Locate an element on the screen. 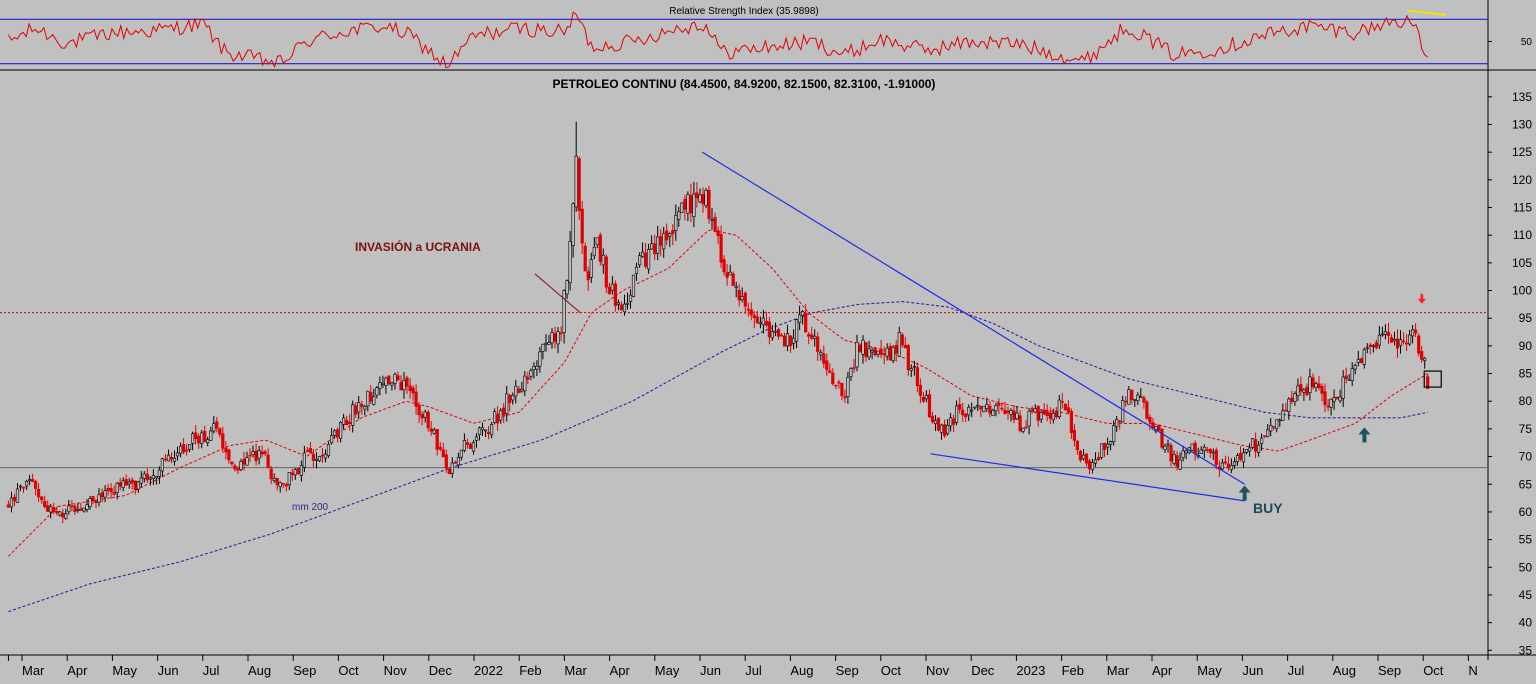 This screenshot has height=684, width=1536. x-tick-label: Mar is located at coordinates (575, 670).